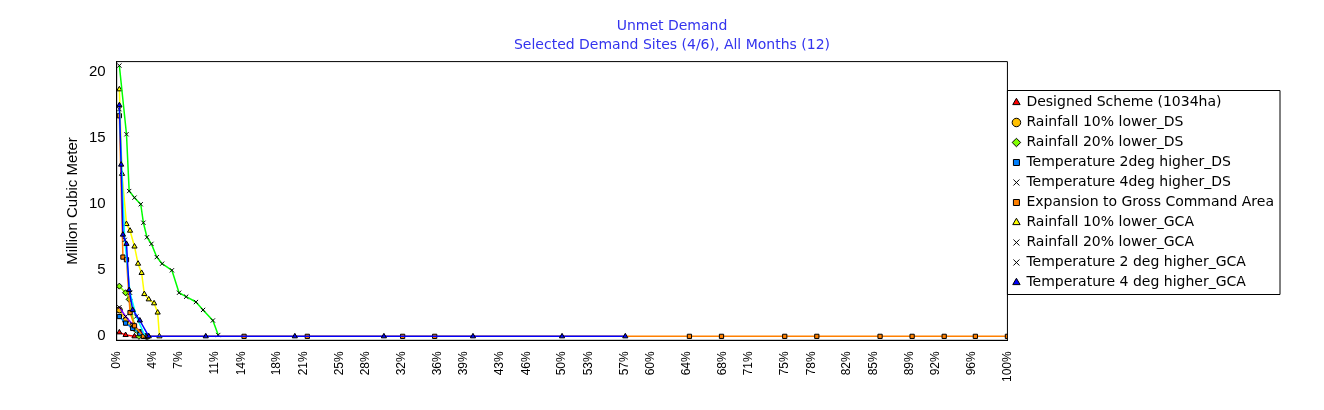 Image resolution: width=1324 pixels, height=410 pixels. Describe the element at coordinates (338, 363) in the screenshot. I see `x-tick-label: 25%` at that location.